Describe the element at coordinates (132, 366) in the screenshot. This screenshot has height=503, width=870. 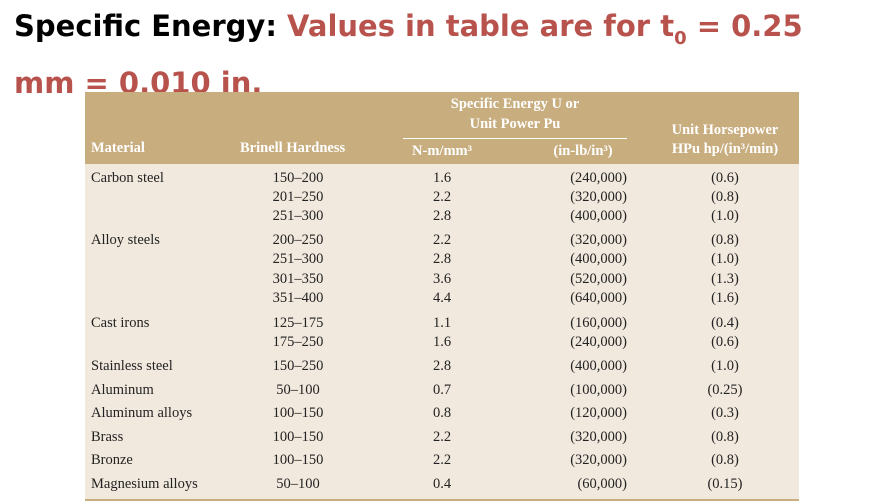
I see `cell-material: Stainless steel` at that location.